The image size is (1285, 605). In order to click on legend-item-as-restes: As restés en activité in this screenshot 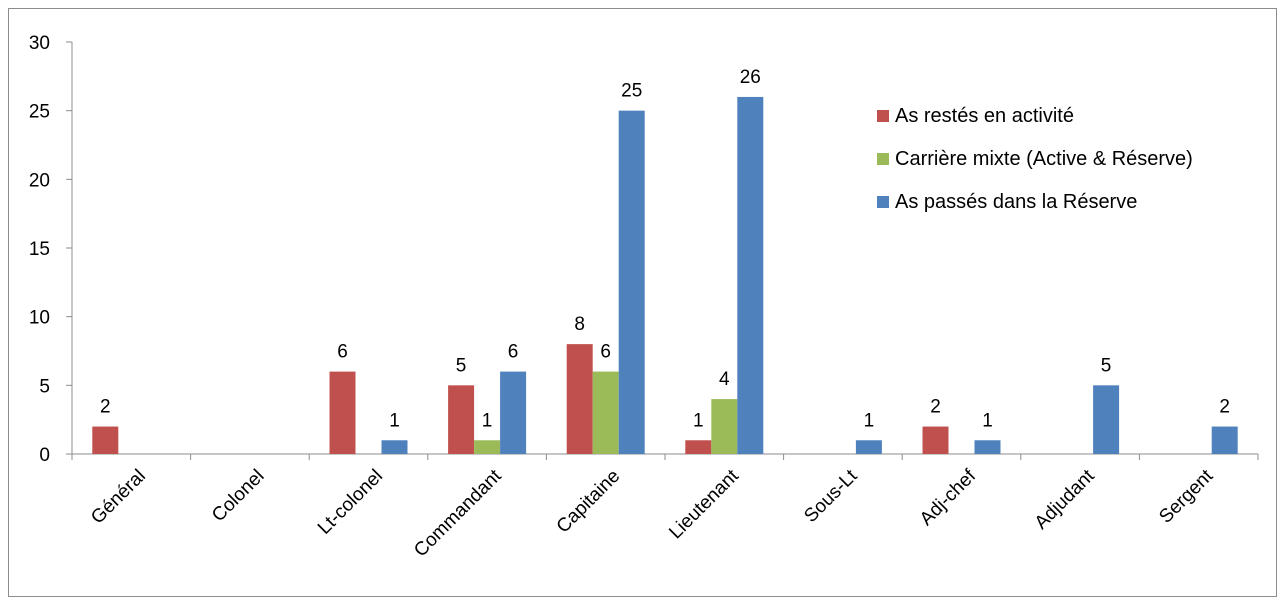, I will do `click(975, 116)`.